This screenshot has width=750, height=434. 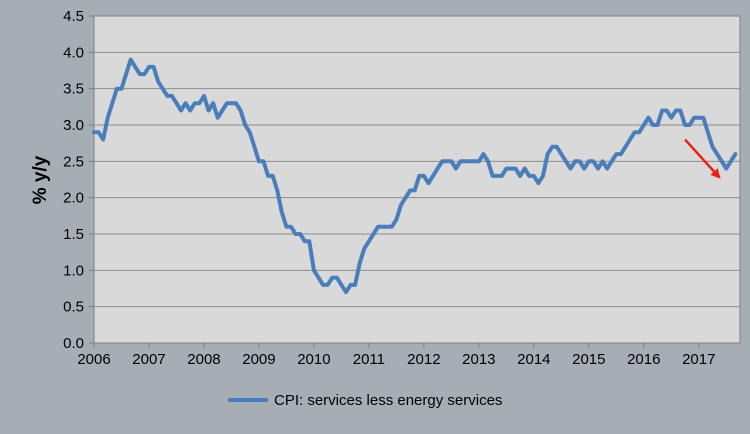 I want to click on x-tick-label: 2008, so click(x=203, y=359).